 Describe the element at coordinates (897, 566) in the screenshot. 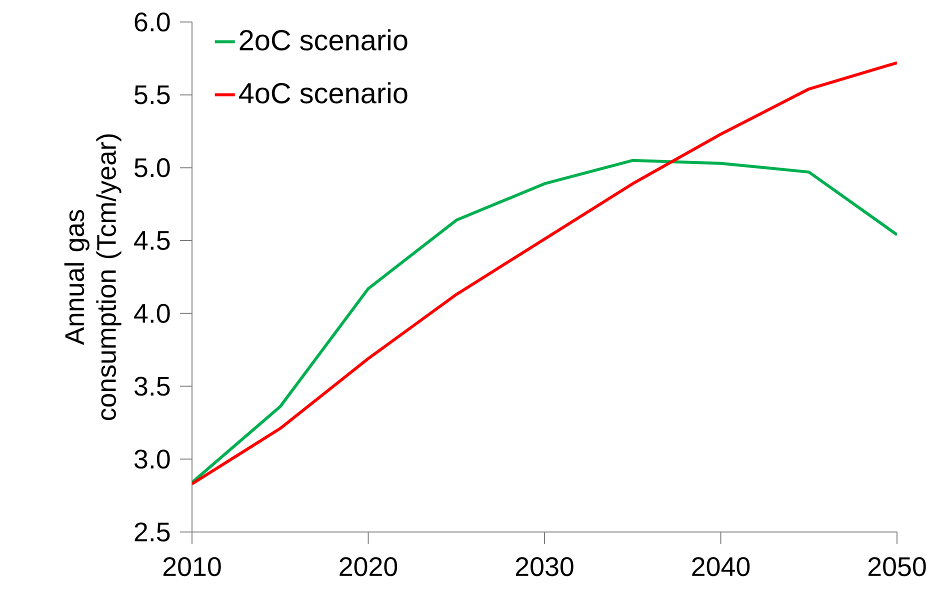

I see `x-tick-label: 2050` at that location.